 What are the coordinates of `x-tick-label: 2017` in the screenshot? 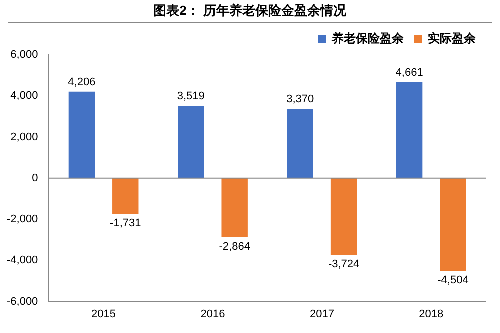 It's located at (322, 314).